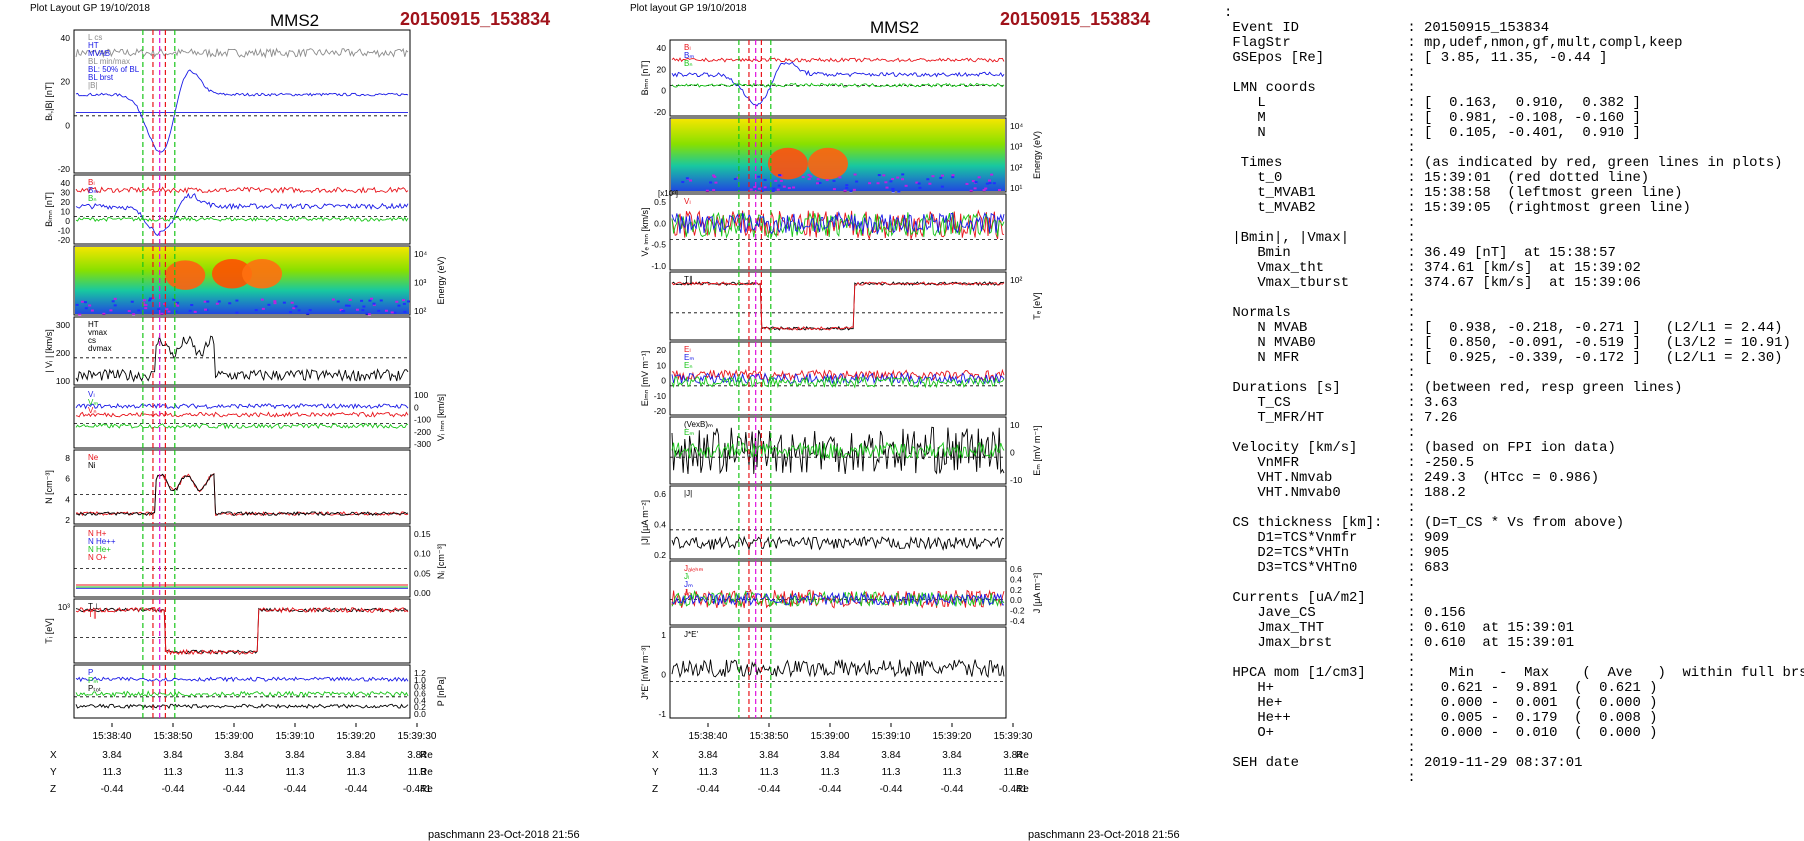 Image resolution: width=1804 pixels, height=841 pixels. What do you see at coordinates (838, 669) in the screenshot?
I see `trace-j-e-` at bounding box center [838, 669].